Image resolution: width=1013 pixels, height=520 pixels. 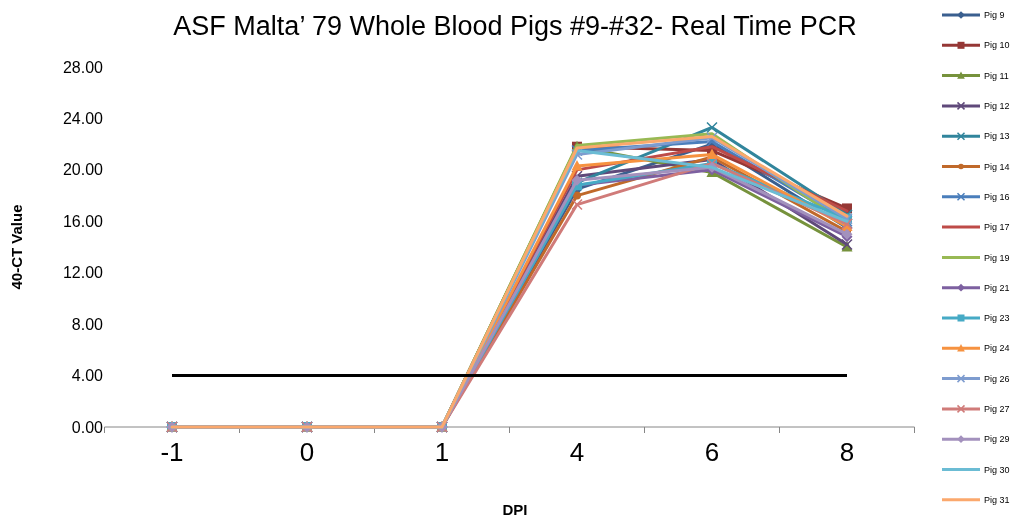 I want to click on legend-label: Pig 19, so click(x=997, y=257).